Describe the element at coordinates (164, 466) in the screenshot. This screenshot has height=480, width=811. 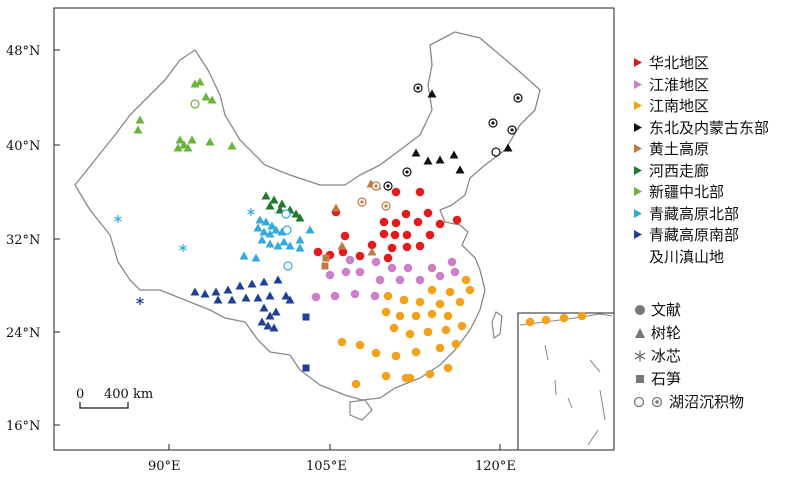
I see `lon-label: 90°E` at that location.